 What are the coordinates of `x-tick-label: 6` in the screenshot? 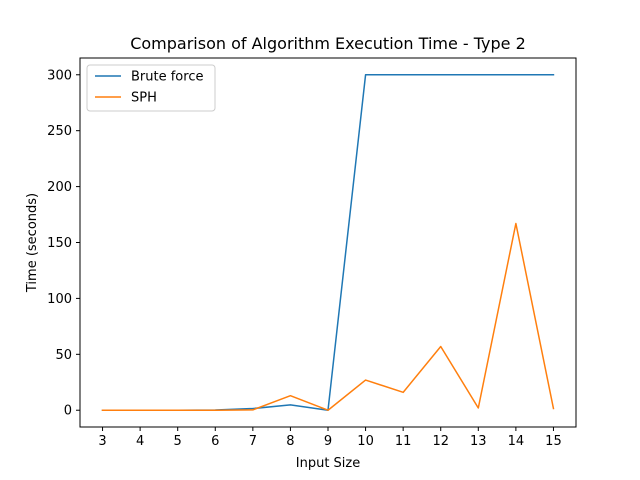 It's located at (215, 441).